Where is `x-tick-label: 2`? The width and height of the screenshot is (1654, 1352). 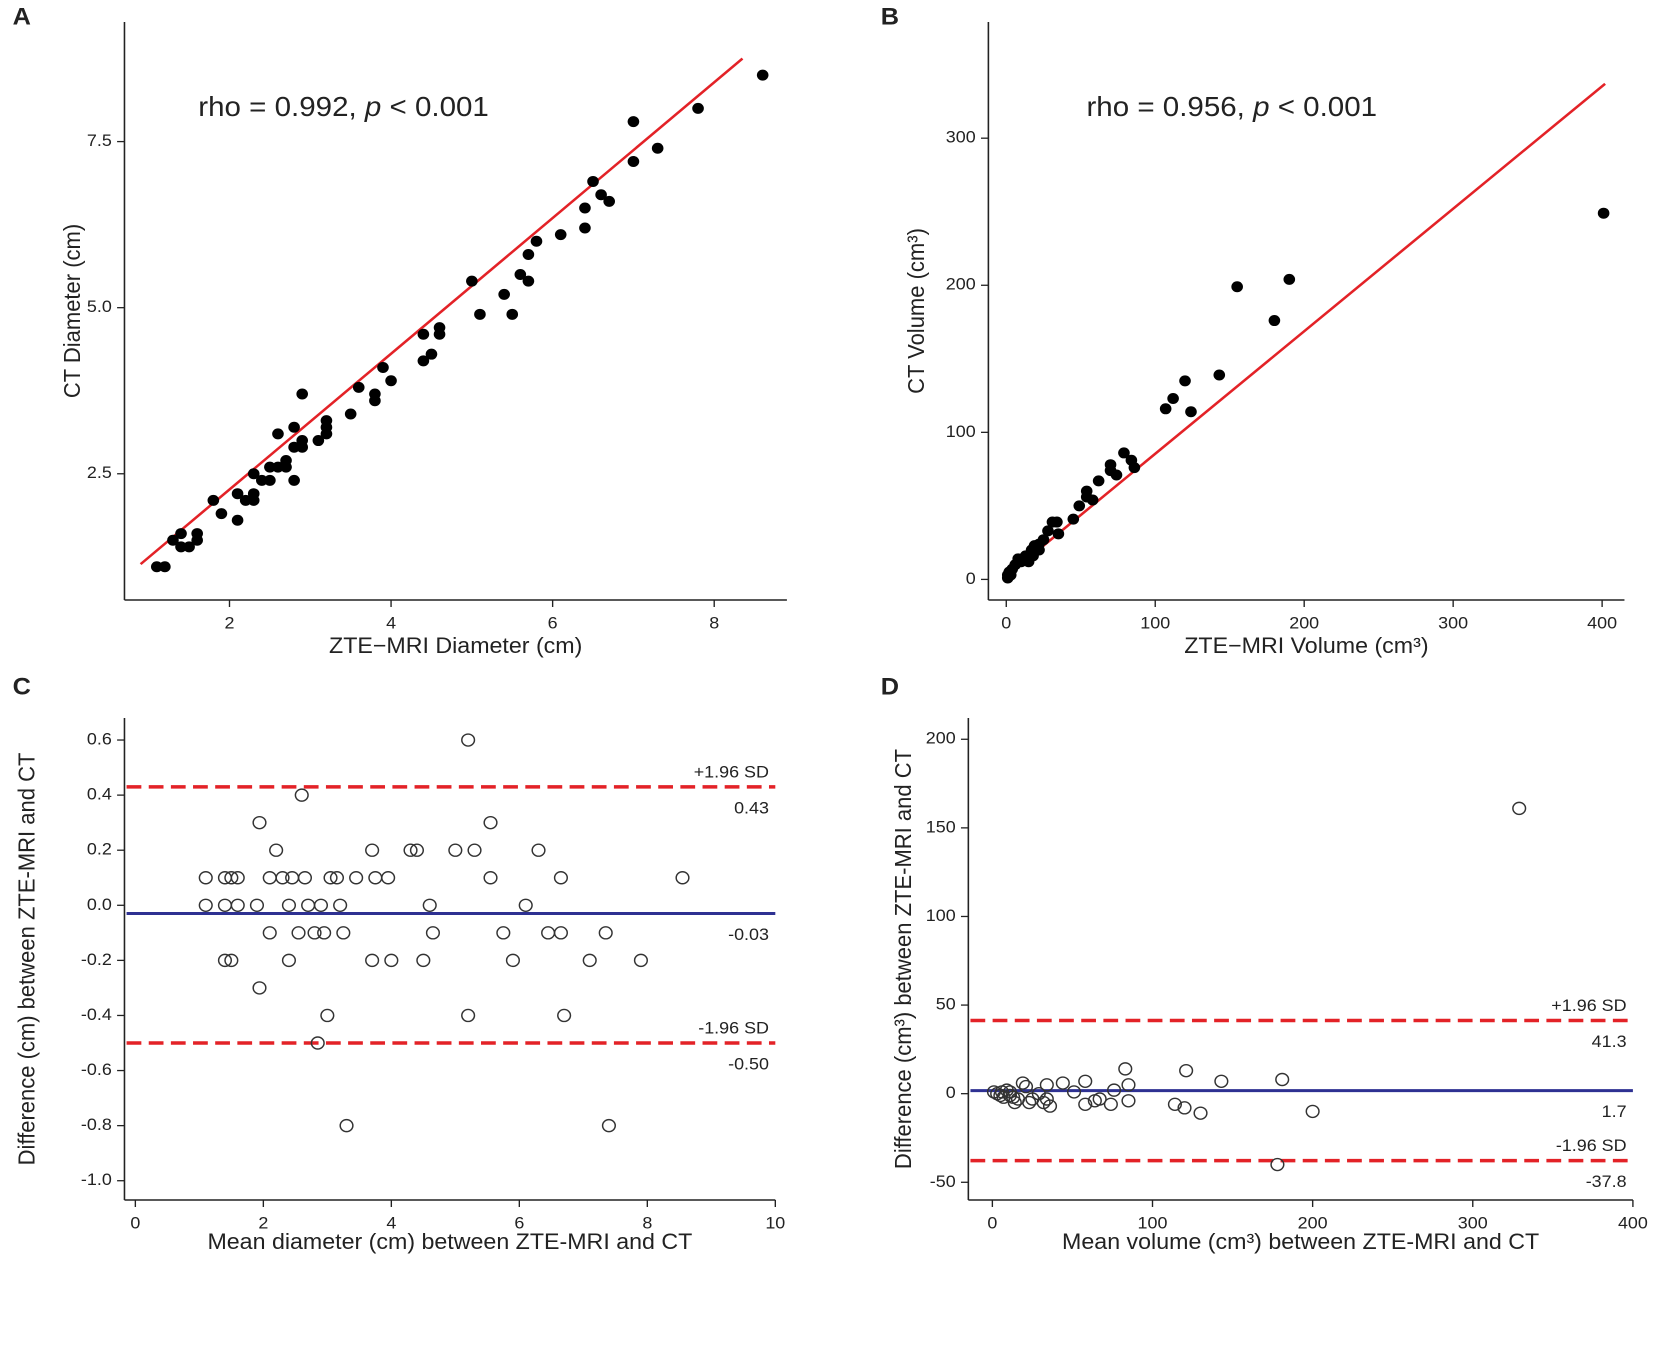
x-tick-label: 2 is located at coordinates (230, 622).